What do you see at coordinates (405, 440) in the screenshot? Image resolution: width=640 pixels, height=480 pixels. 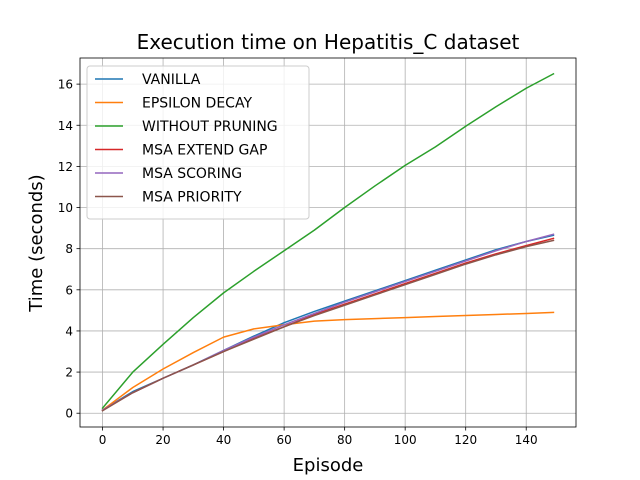 I see `x-tick-label: 100` at bounding box center [405, 440].